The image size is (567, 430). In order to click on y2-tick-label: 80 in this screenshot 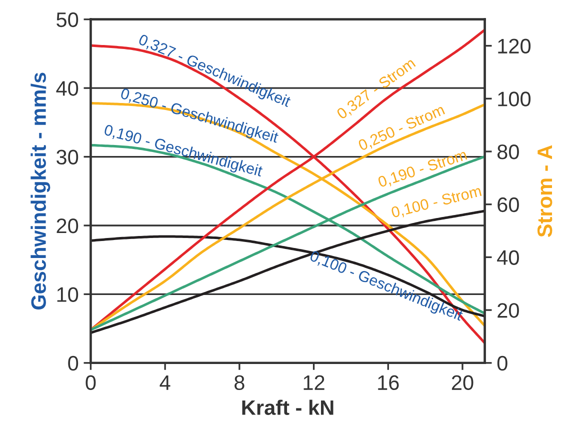, I will do `click(508, 152)`.